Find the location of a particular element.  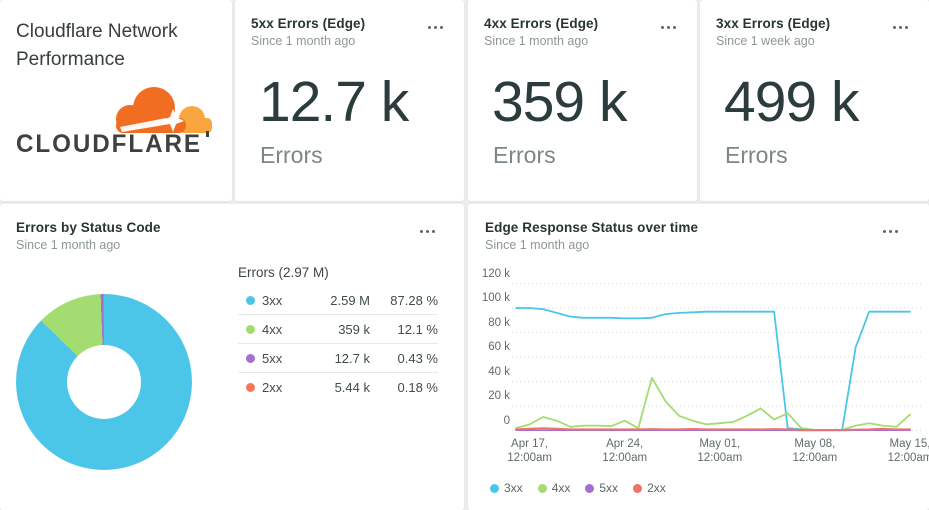

pie-legend-row-5xx: 5xx 12.7 k 0.43 % is located at coordinates (338, 358).